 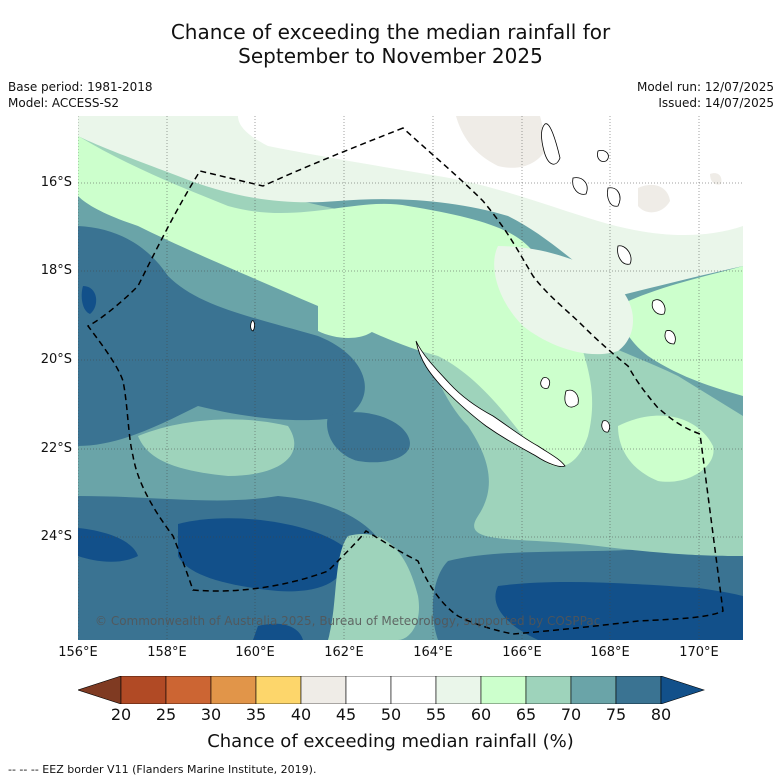 I want to click on chesterfield-islands, so click(x=252, y=326).